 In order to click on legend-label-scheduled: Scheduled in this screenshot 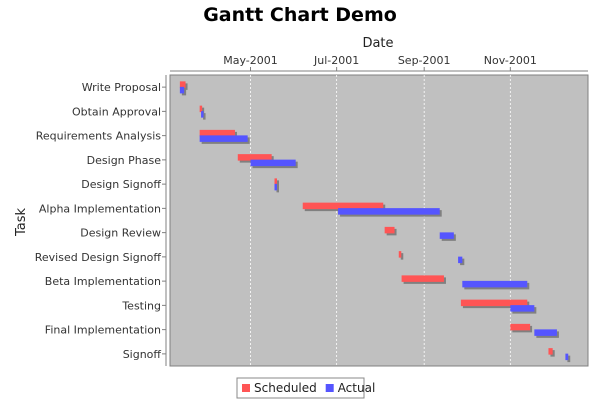, I will do `click(285, 388)`.